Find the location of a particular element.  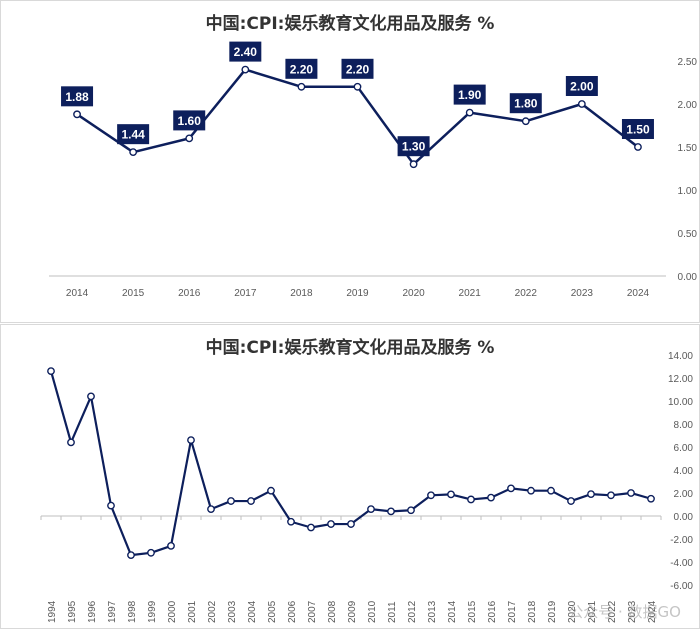

data-label: 1.88 is located at coordinates (77, 97).